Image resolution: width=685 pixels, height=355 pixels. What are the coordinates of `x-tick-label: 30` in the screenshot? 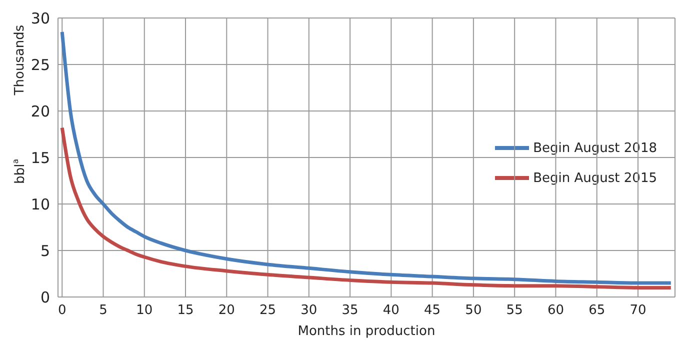 It's located at (309, 310).